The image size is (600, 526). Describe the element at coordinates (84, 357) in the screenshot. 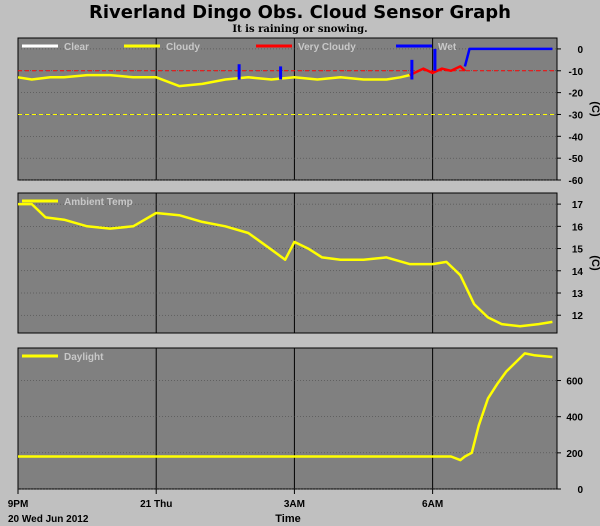

I see `legend-label: Daylight` at that location.